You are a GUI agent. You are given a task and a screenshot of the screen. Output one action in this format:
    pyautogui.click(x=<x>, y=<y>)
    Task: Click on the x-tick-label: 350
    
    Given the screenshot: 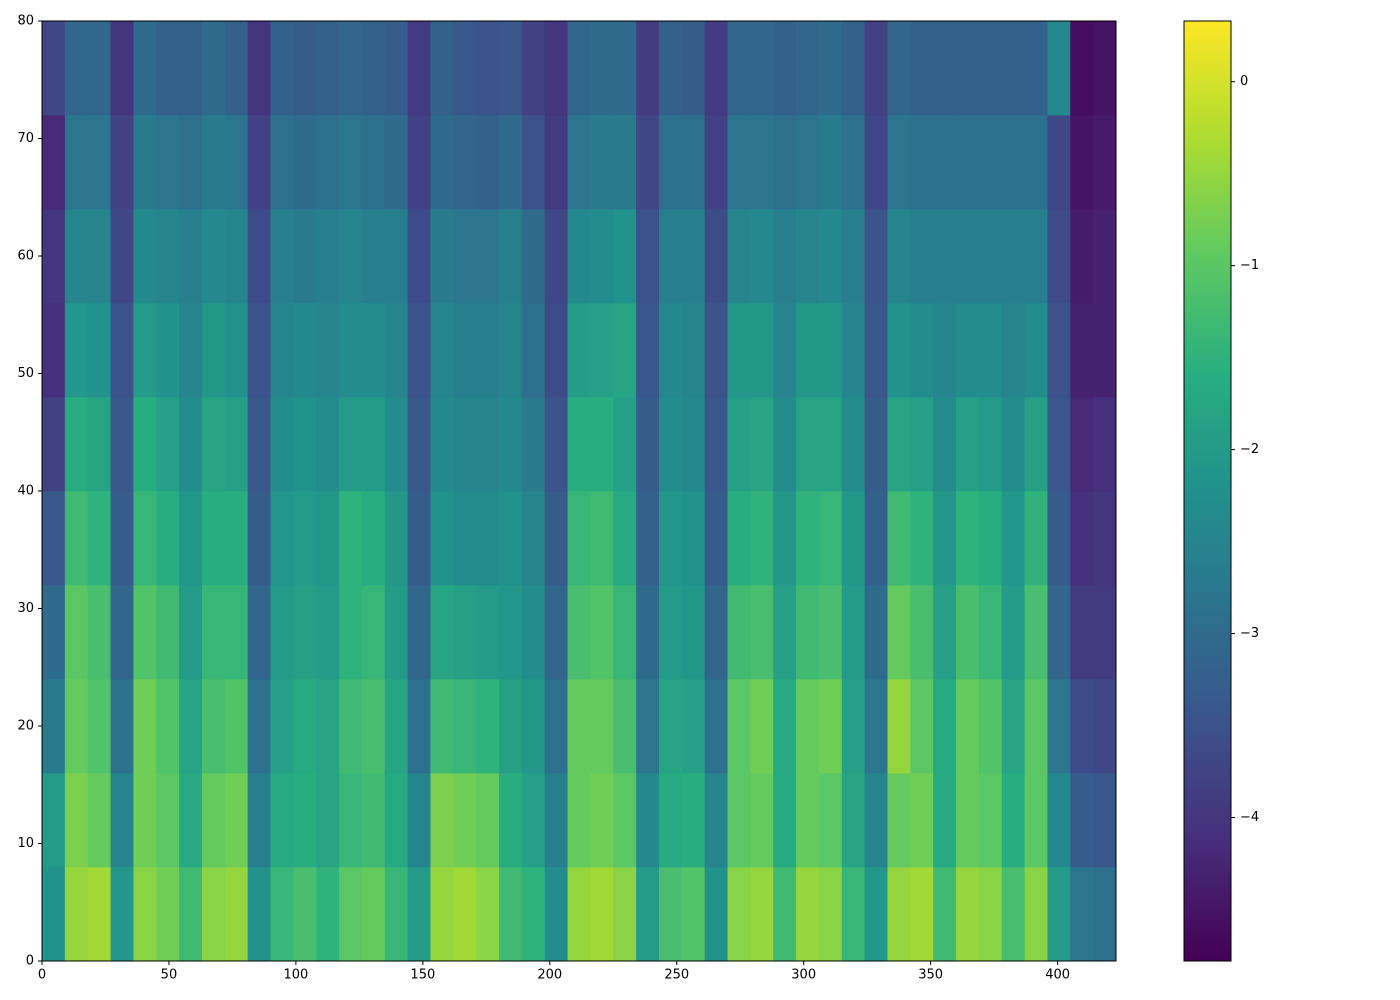 What is the action you would take?
    pyautogui.click(x=930, y=975)
    